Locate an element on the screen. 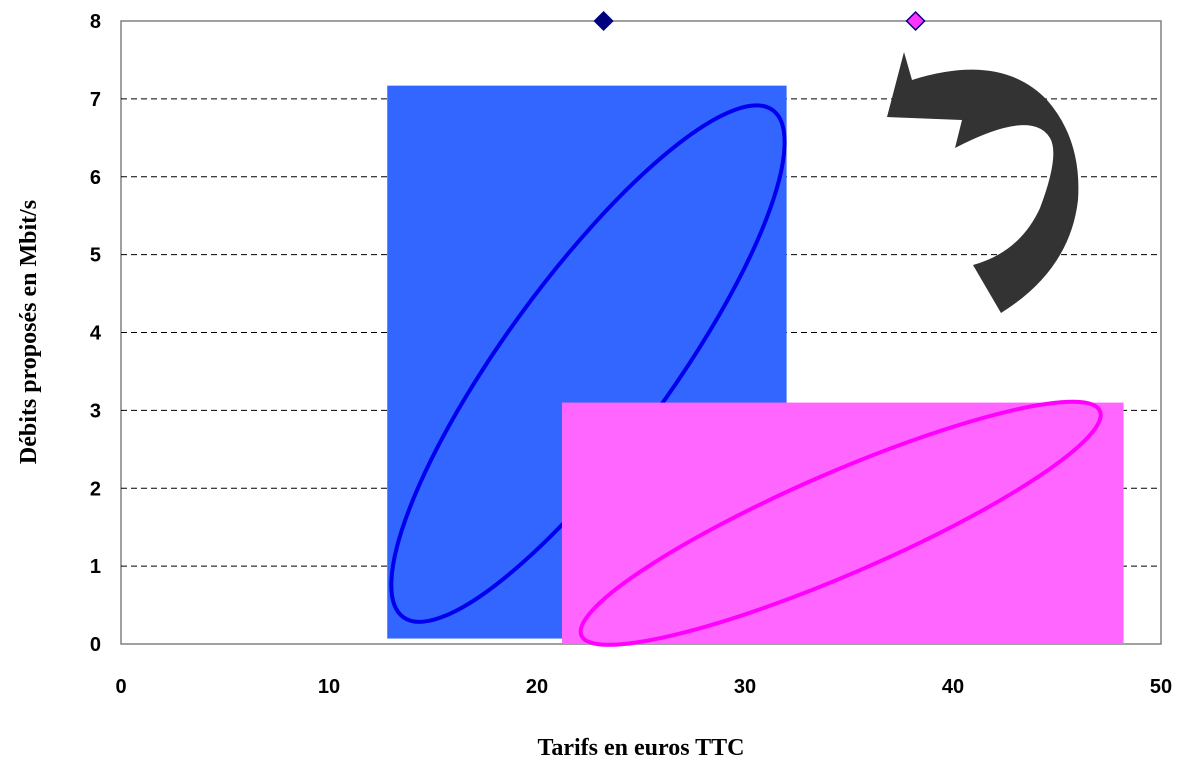  x-tick-label: 40 is located at coordinates (953, 687).